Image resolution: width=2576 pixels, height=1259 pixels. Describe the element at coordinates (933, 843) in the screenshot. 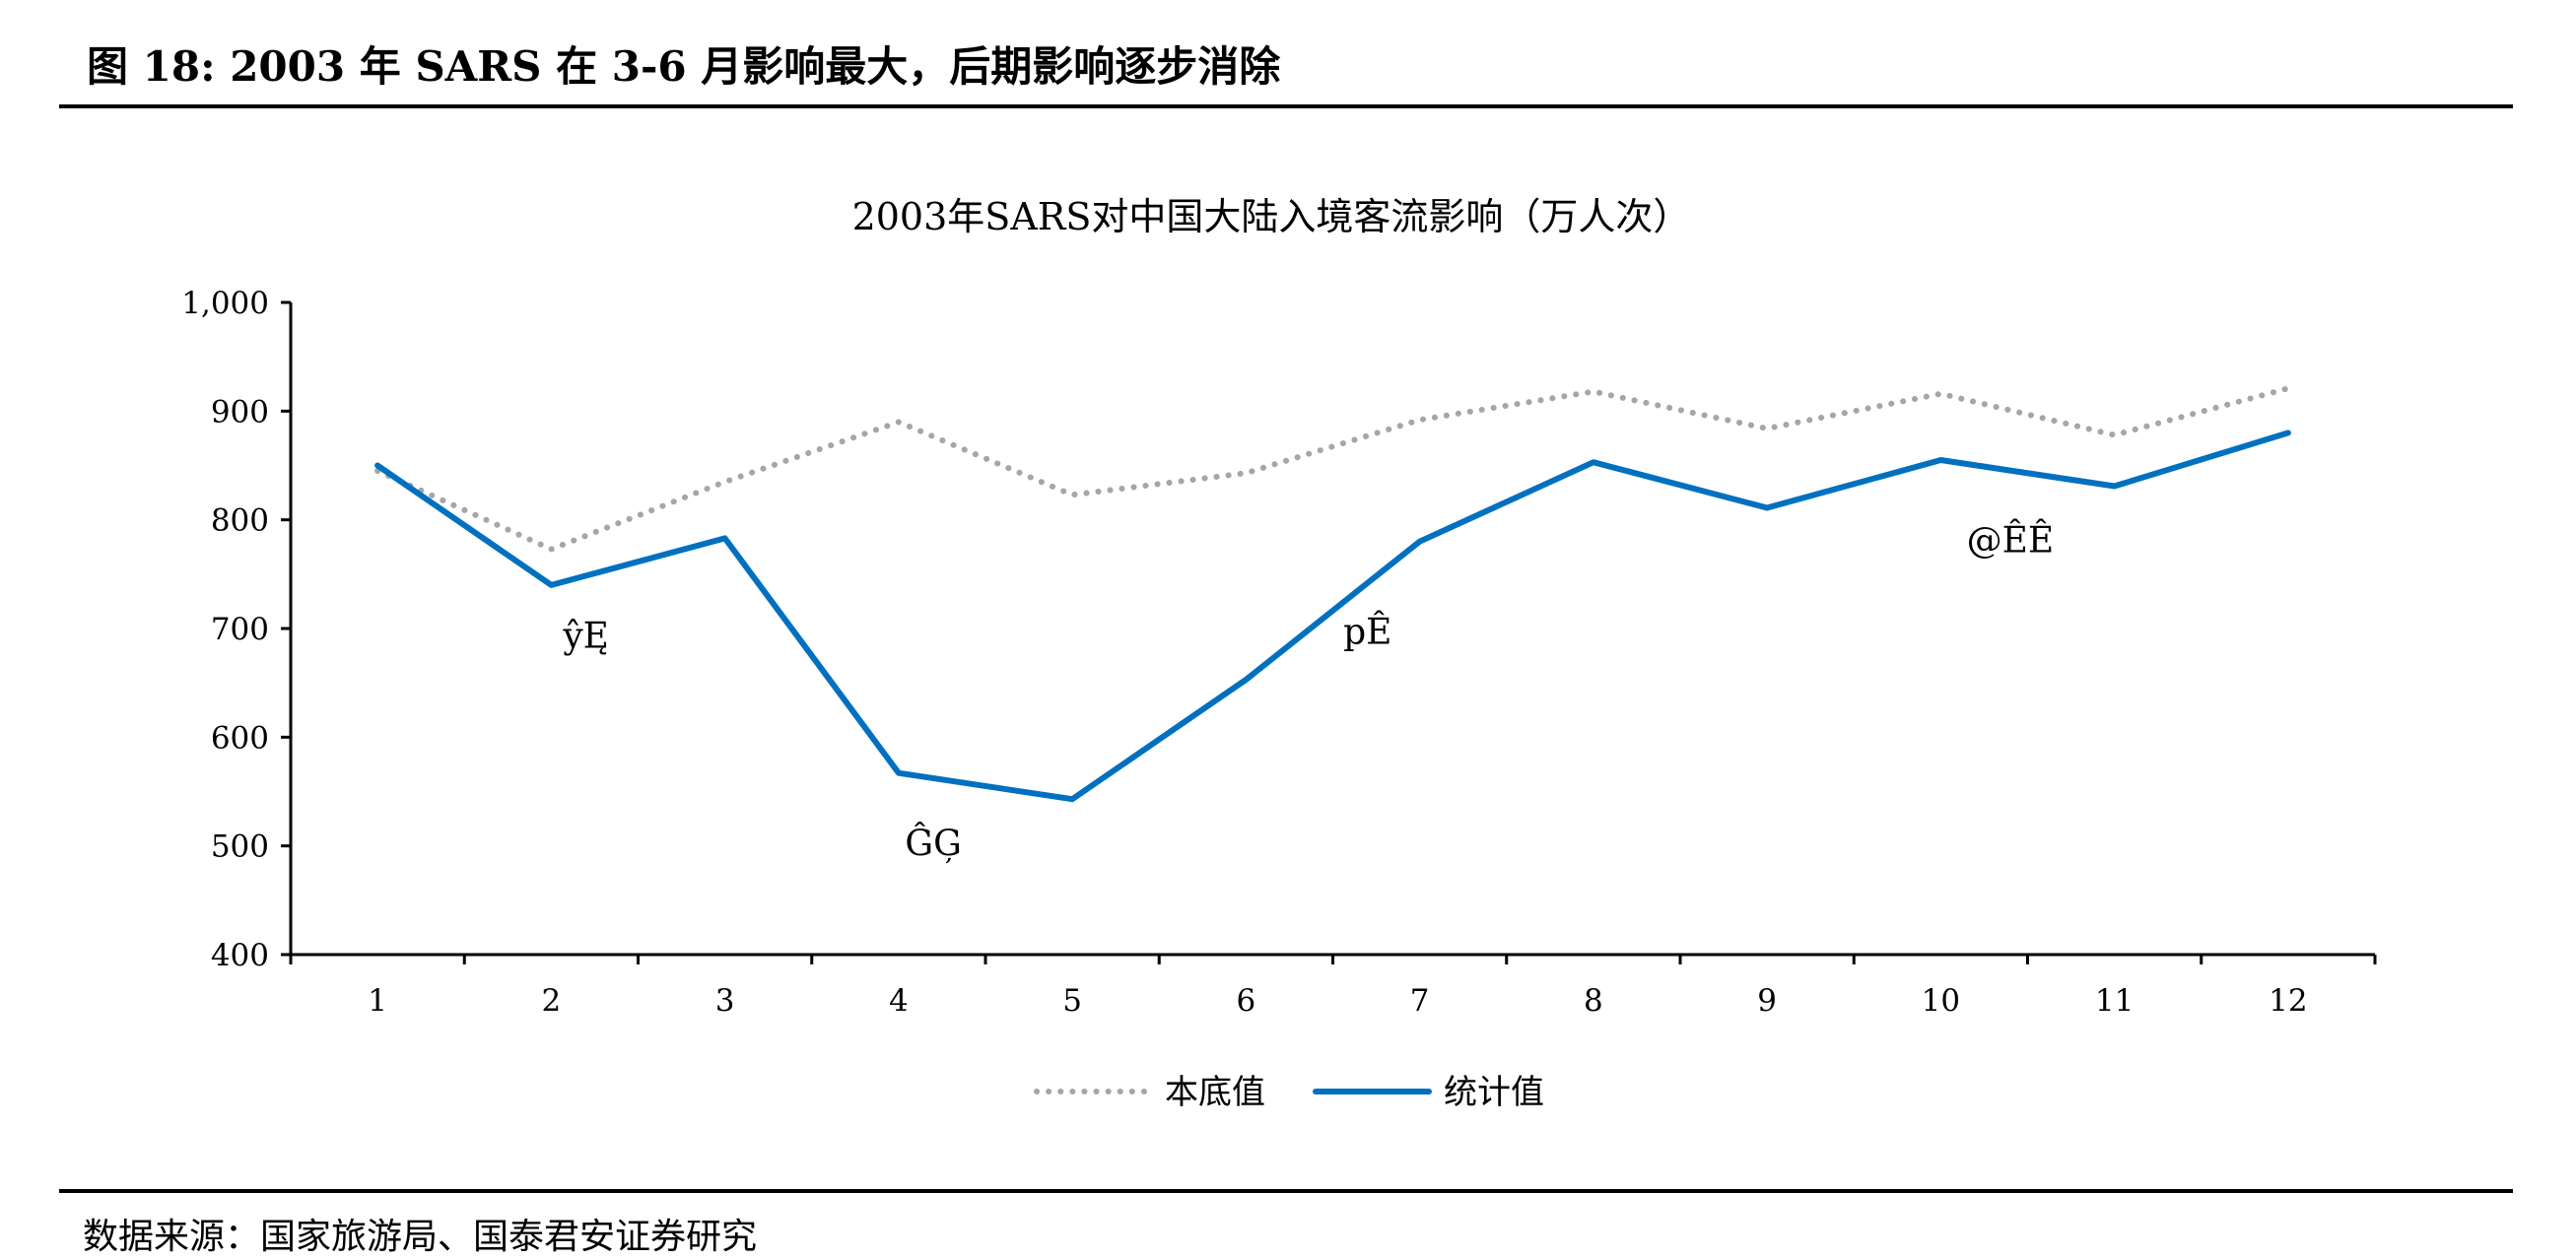

I see `annotation-label: ĜĢ` at that location.